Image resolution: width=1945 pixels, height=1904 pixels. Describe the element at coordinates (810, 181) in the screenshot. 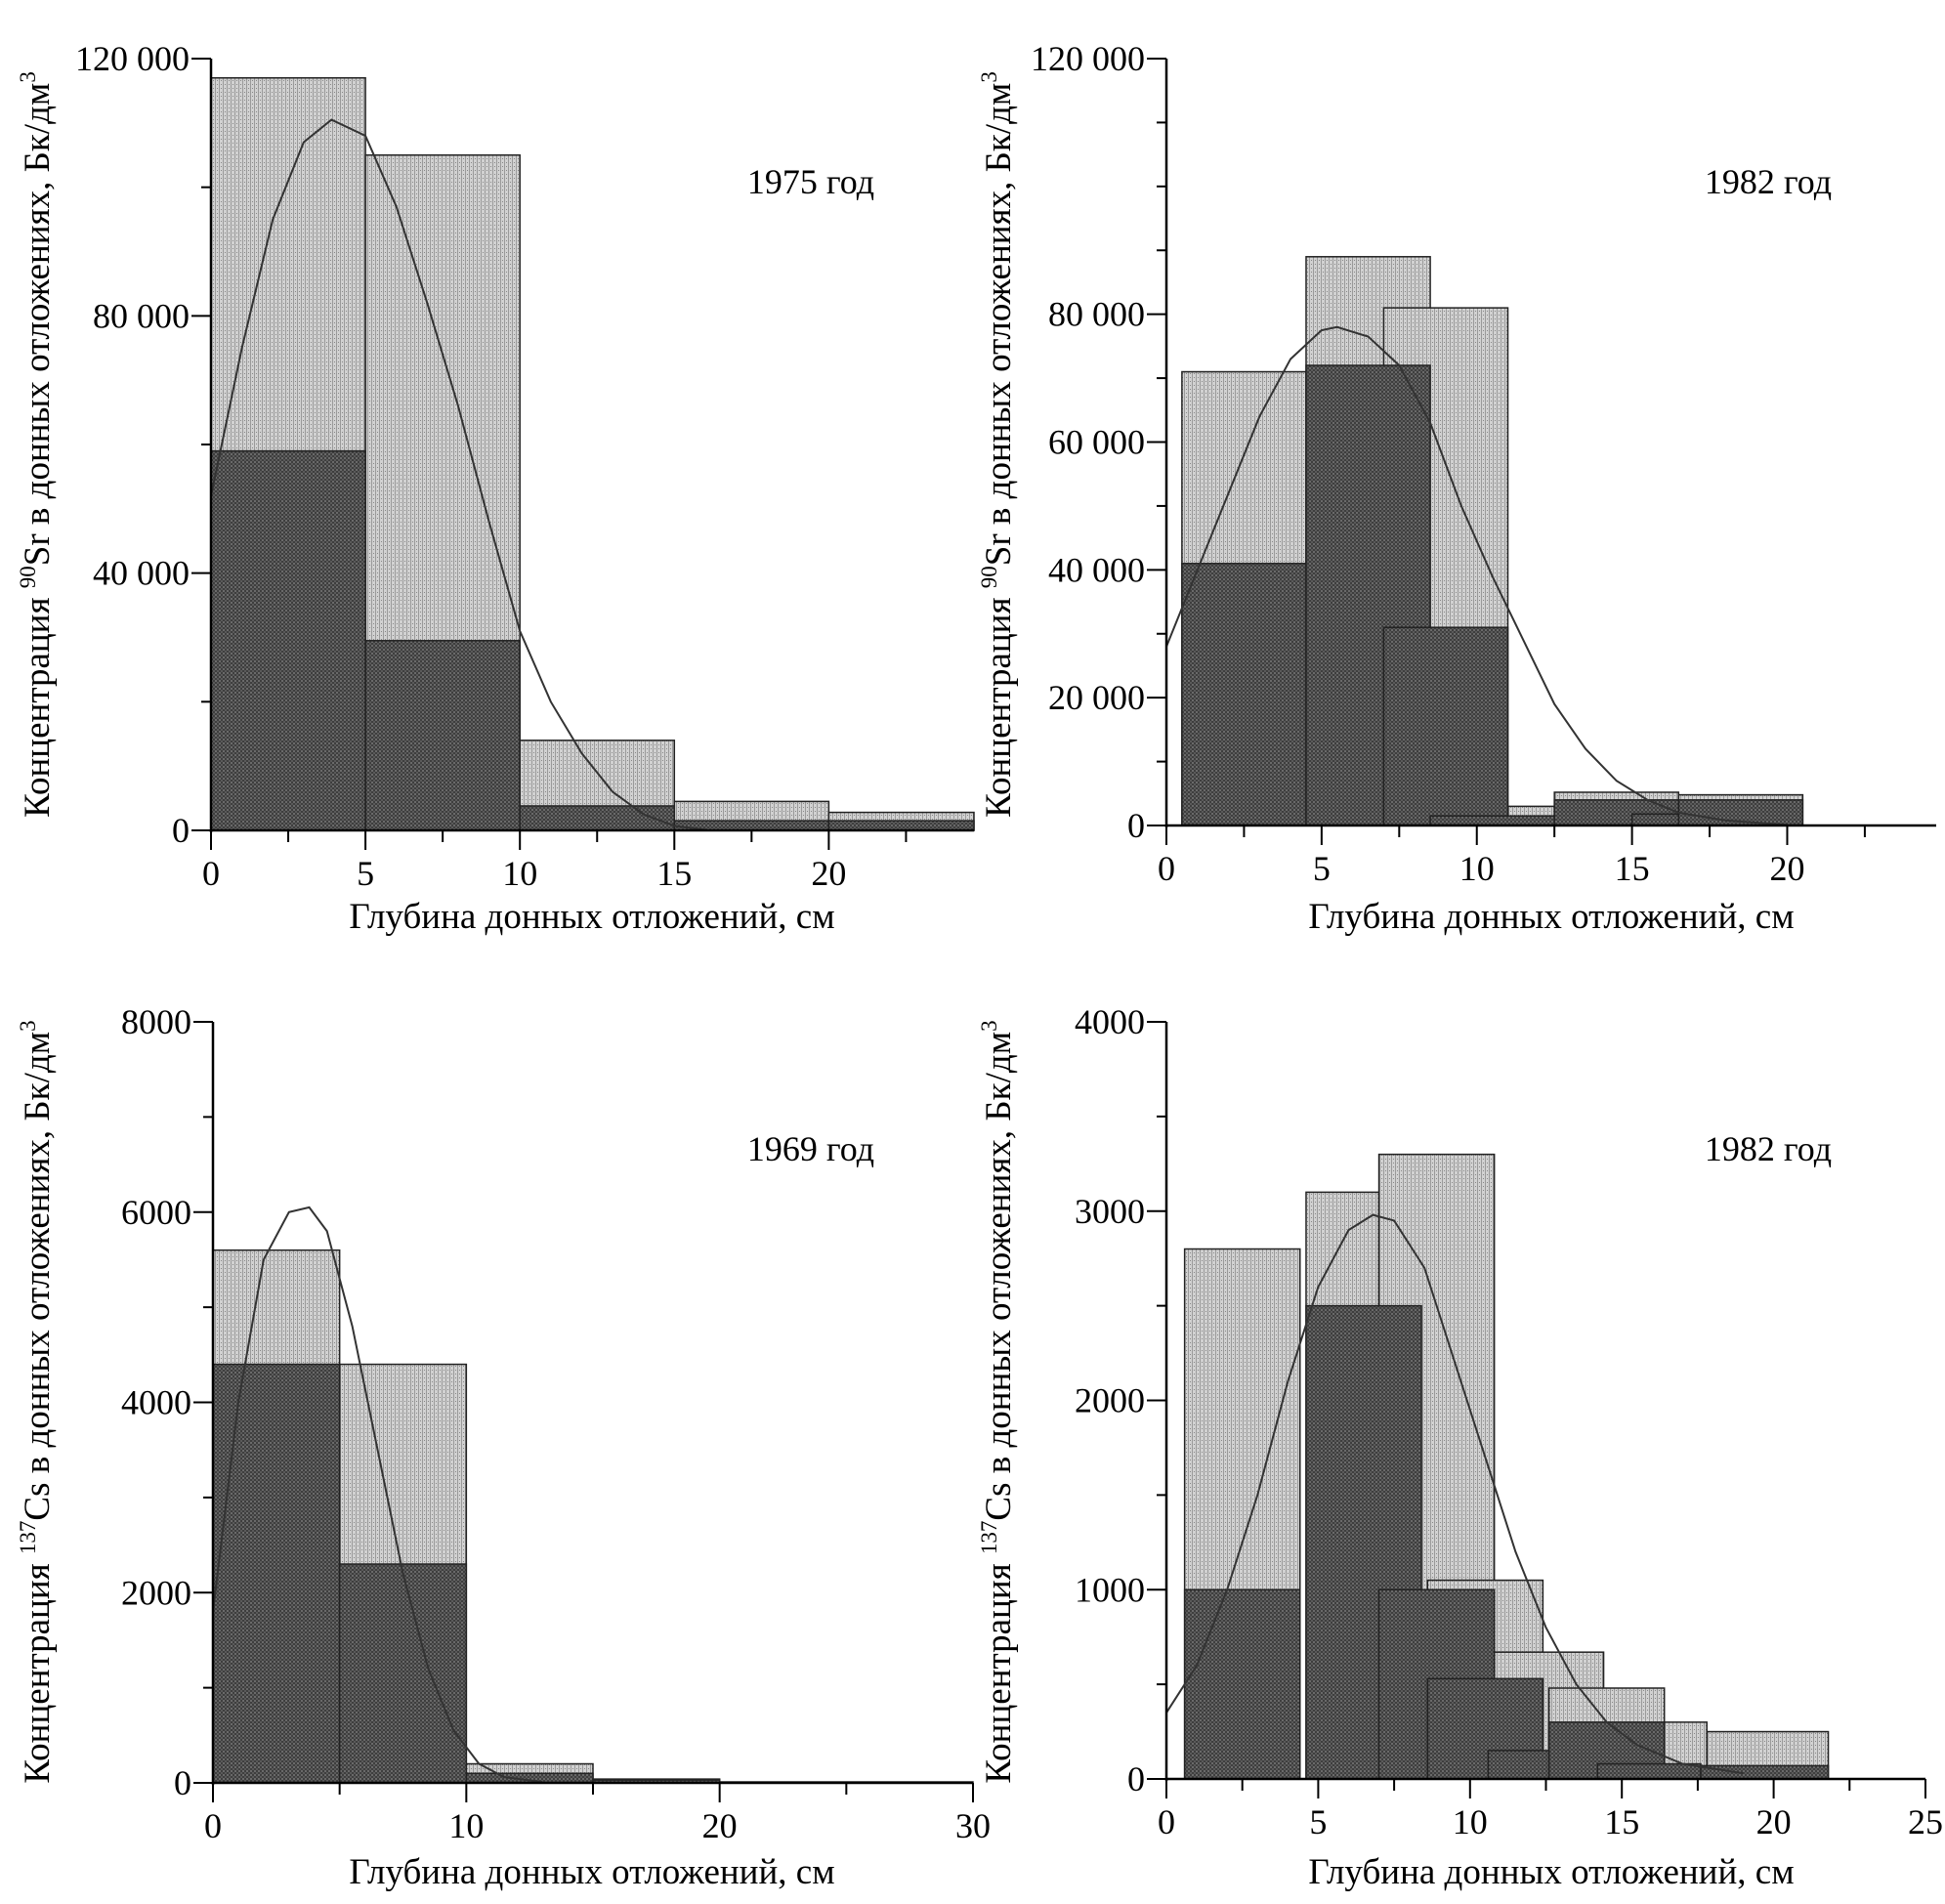

I see `year-annotation: 1975 год` at that location.